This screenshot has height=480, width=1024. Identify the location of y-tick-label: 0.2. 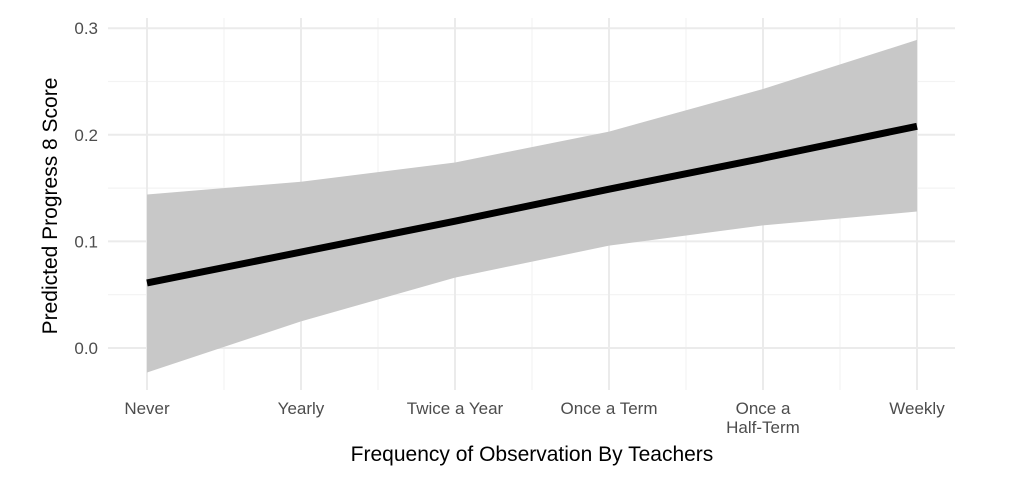
(86, 135).